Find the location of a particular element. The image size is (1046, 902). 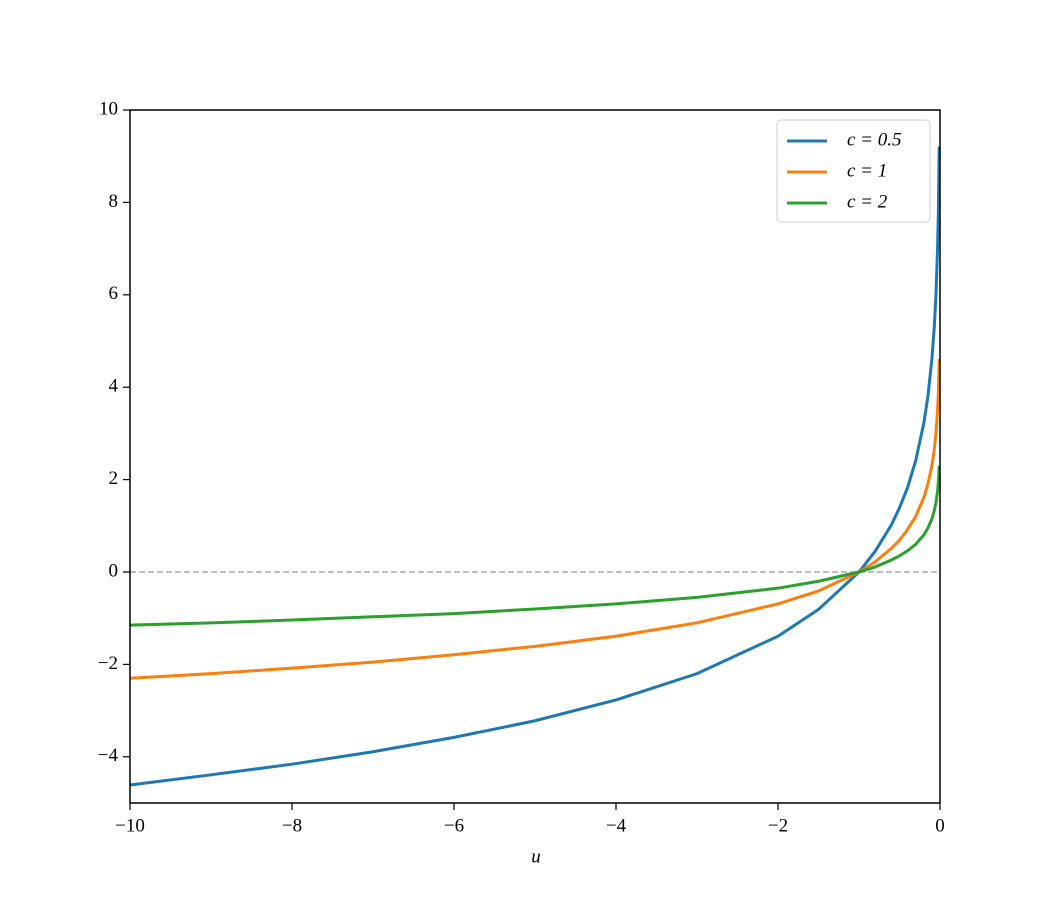

y-tick-label: −4 is located at coordinates (108, 755).